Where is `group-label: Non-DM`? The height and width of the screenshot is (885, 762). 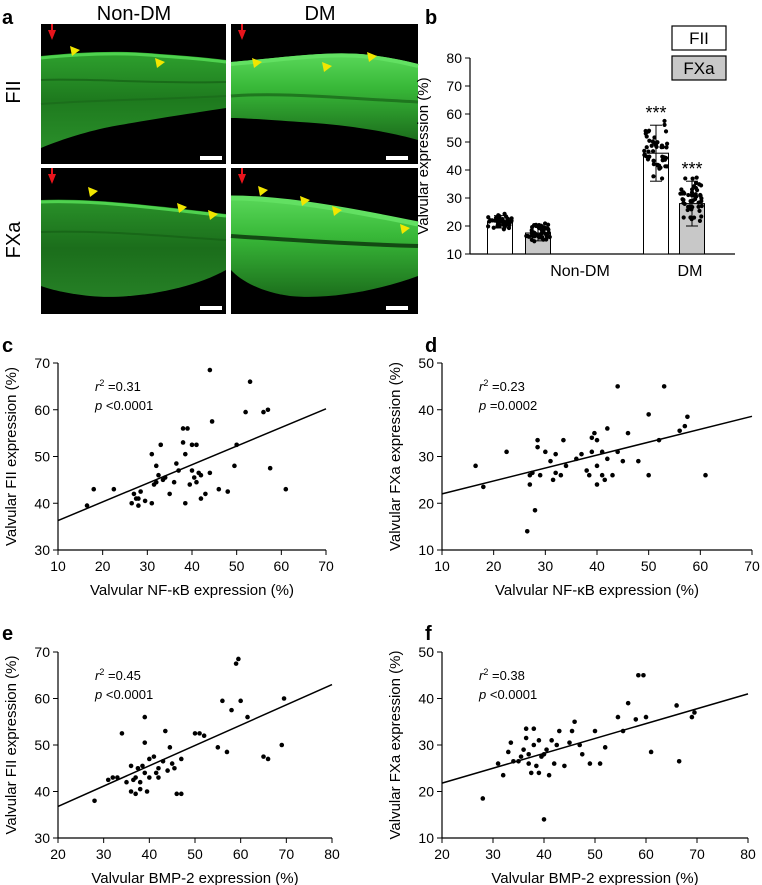 group-label: Non-DM is located at coordinates (580, 271).